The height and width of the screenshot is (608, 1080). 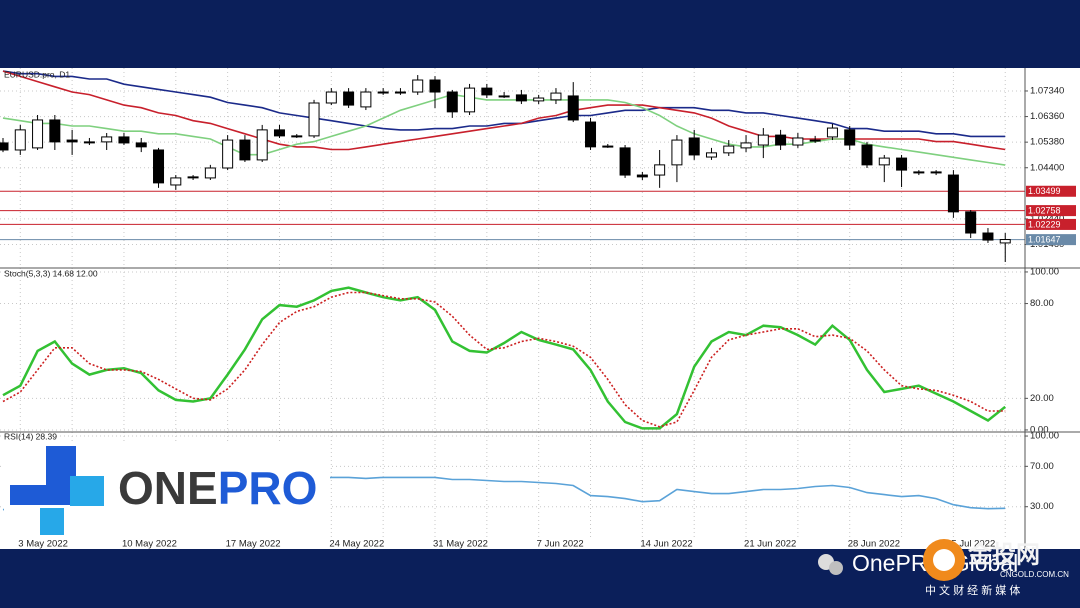 I want to click on logo-text: ONEPRO, so click(x=217, y=488).